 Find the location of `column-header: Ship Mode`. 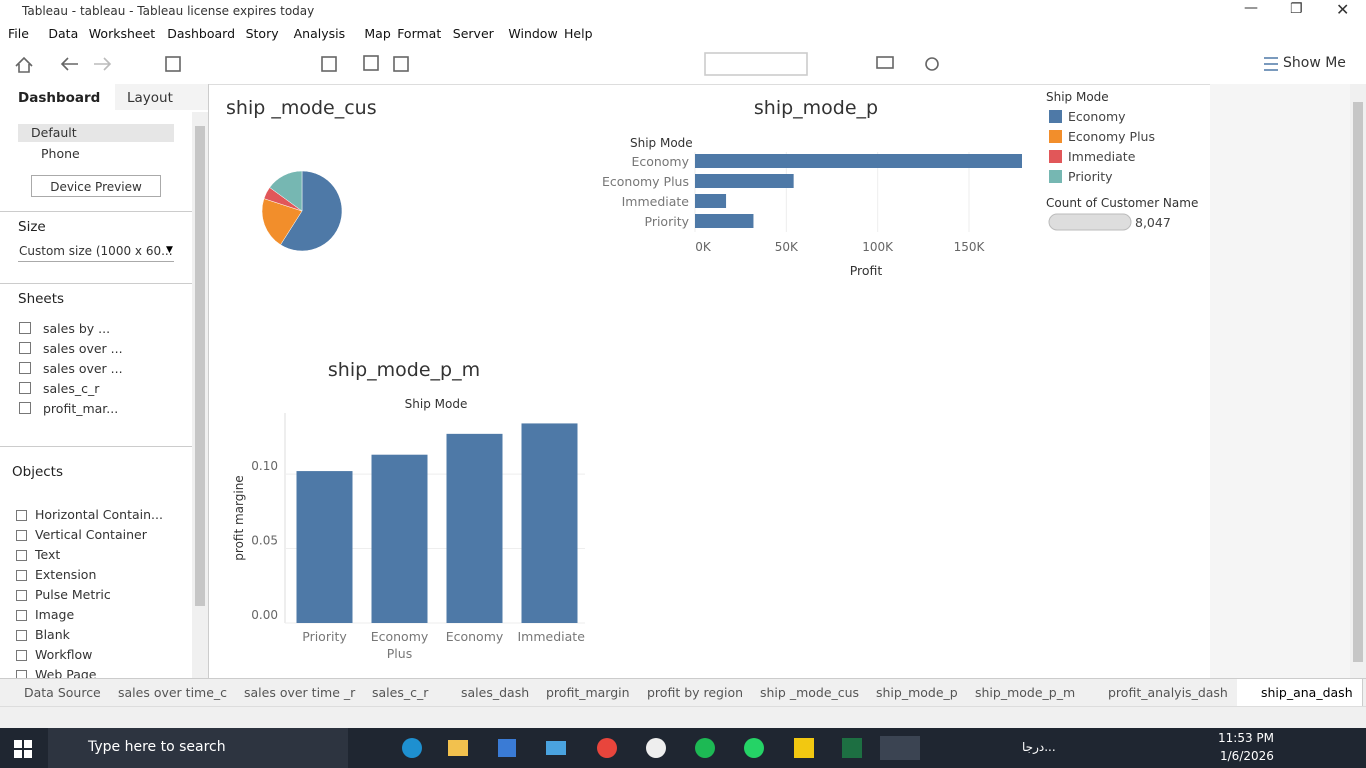

column-header: Ship Mode is located at coordinates (436, 404).